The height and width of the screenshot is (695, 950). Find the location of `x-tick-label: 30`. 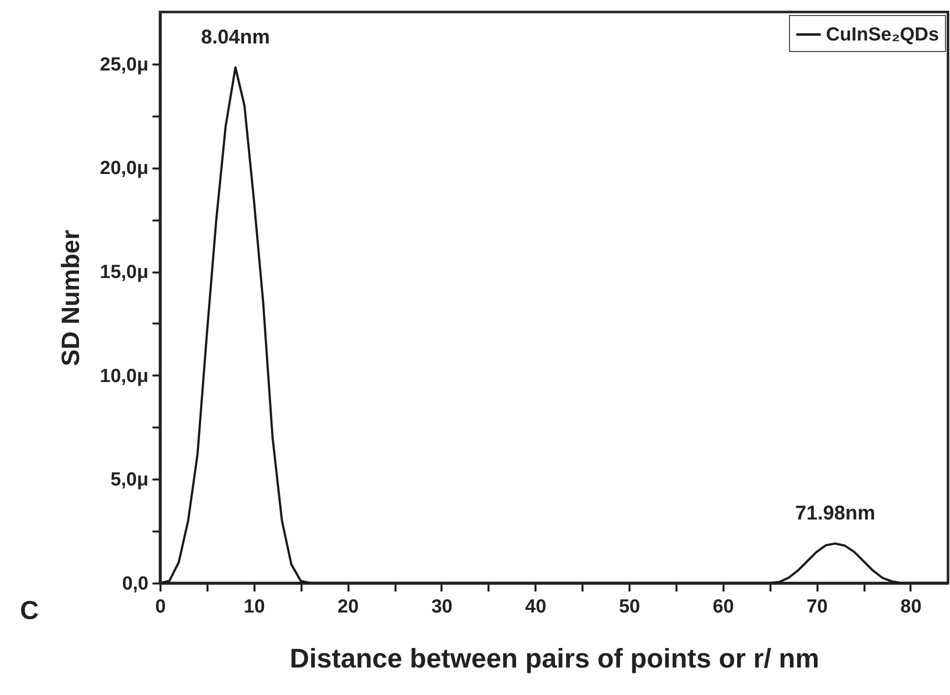

x-tick-label: 30 is located at coordinates (441, 607).